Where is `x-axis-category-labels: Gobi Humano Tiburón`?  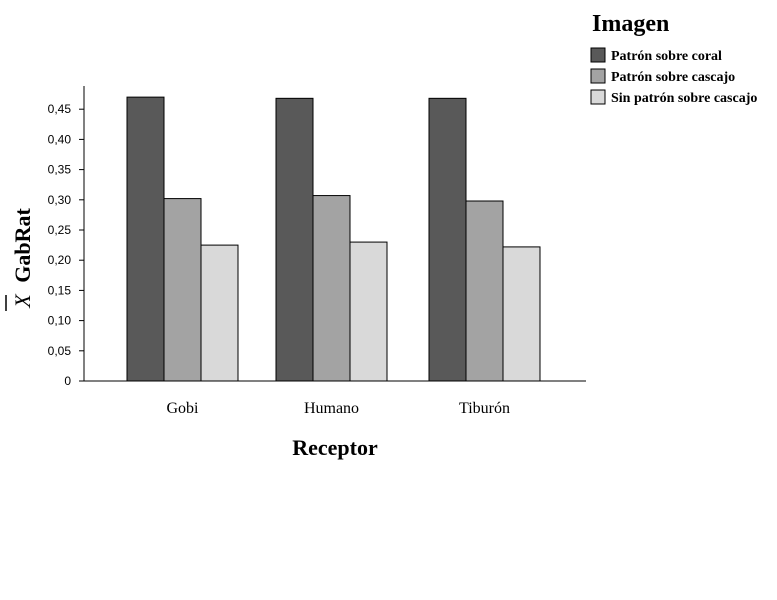 x-axis-category-labels: Gobi Humano Tiburón is located at coordinates (338, 408).